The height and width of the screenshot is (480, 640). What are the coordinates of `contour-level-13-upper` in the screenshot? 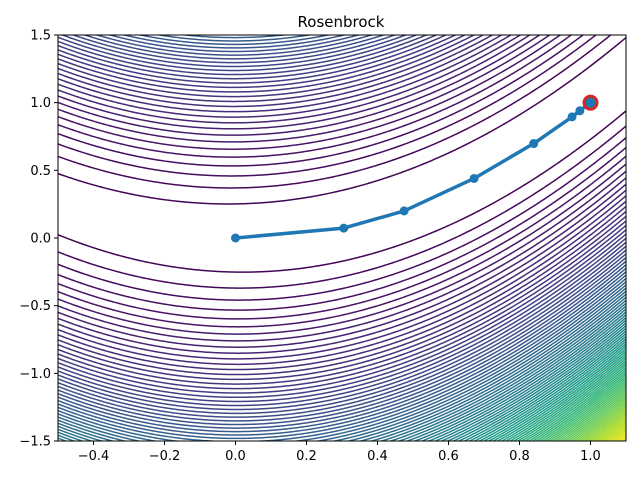 It's located at (276, 71).